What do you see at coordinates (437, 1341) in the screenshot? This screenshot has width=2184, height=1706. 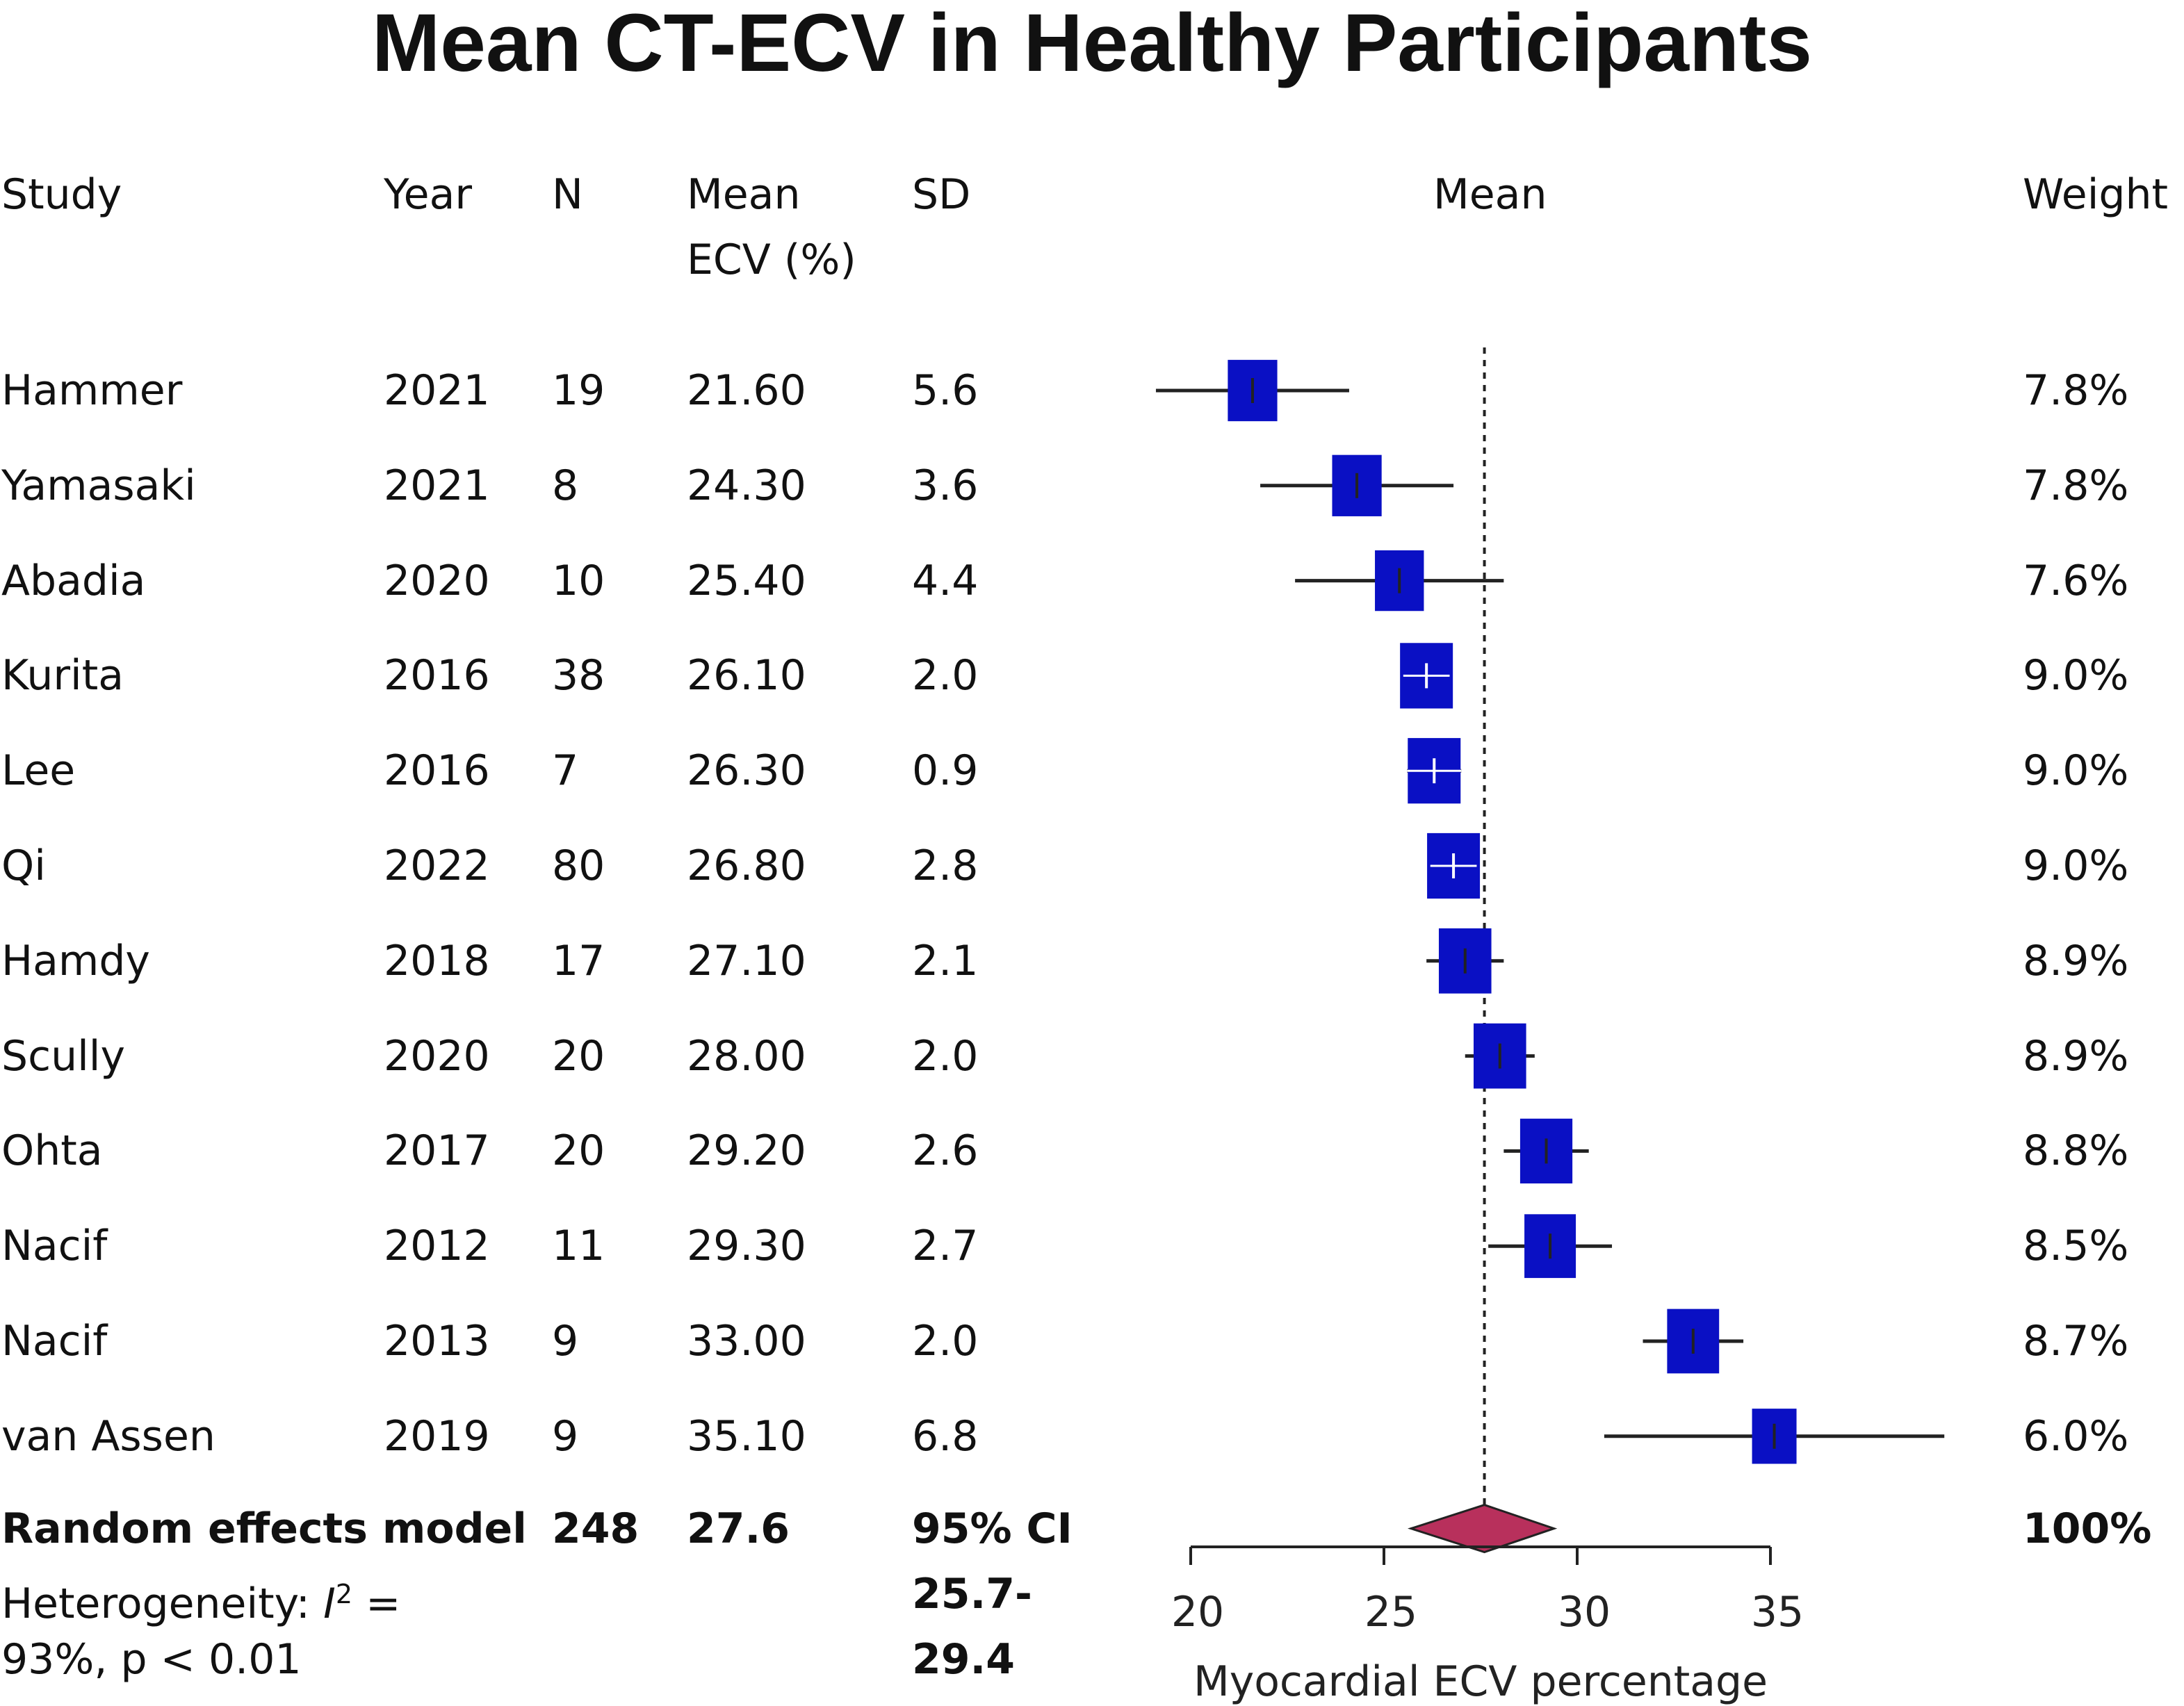 I see `study-year: 2013` at bounding box center [437, 1341].